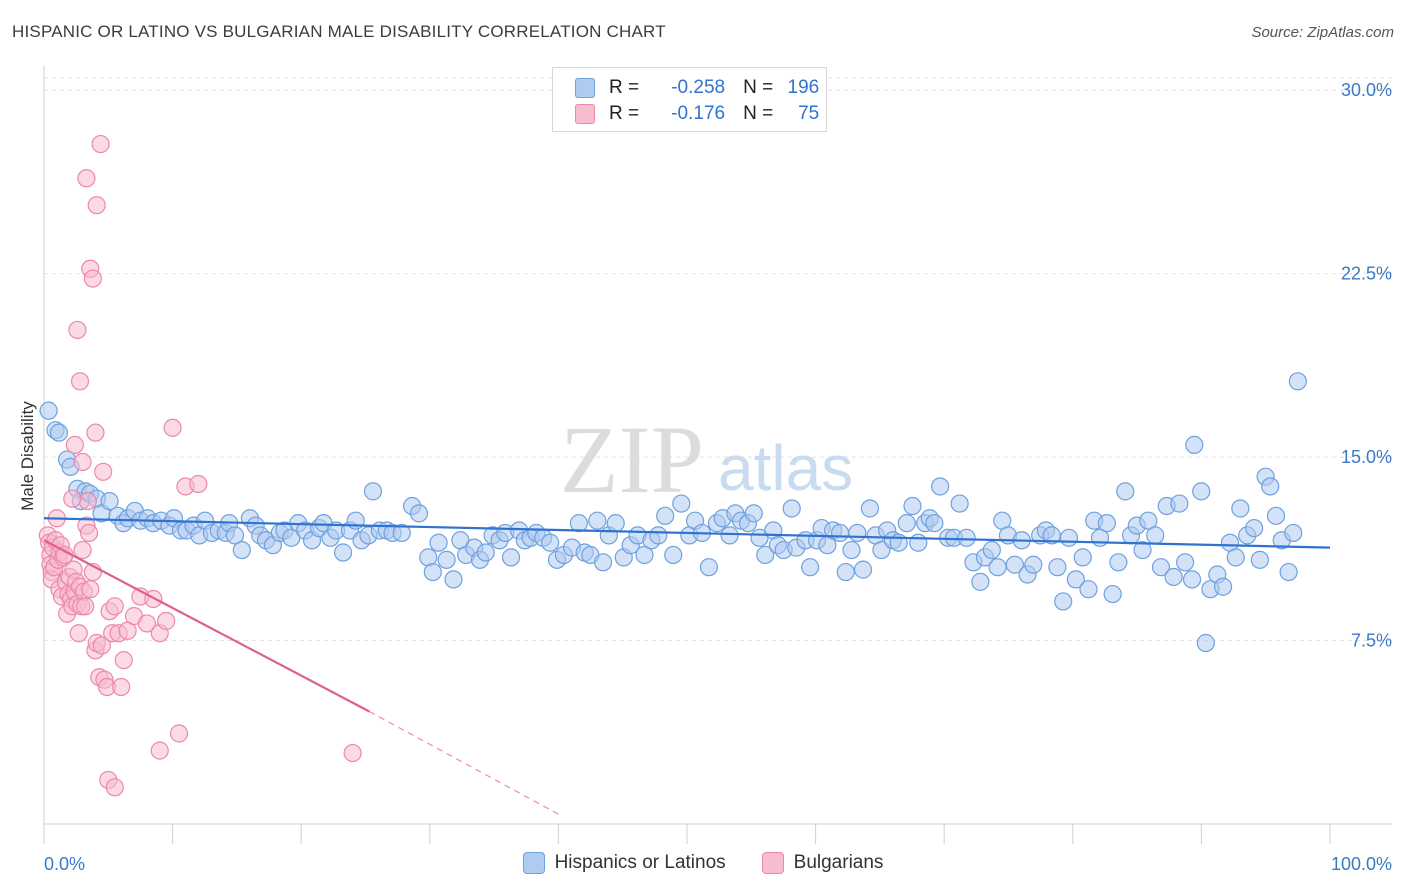 The image size is (1406, 892). What do you see at coordinates (1371, 641) in the screenshot?
I see `y-tick-label: 7.5%` at bounding box center [1371, 641].